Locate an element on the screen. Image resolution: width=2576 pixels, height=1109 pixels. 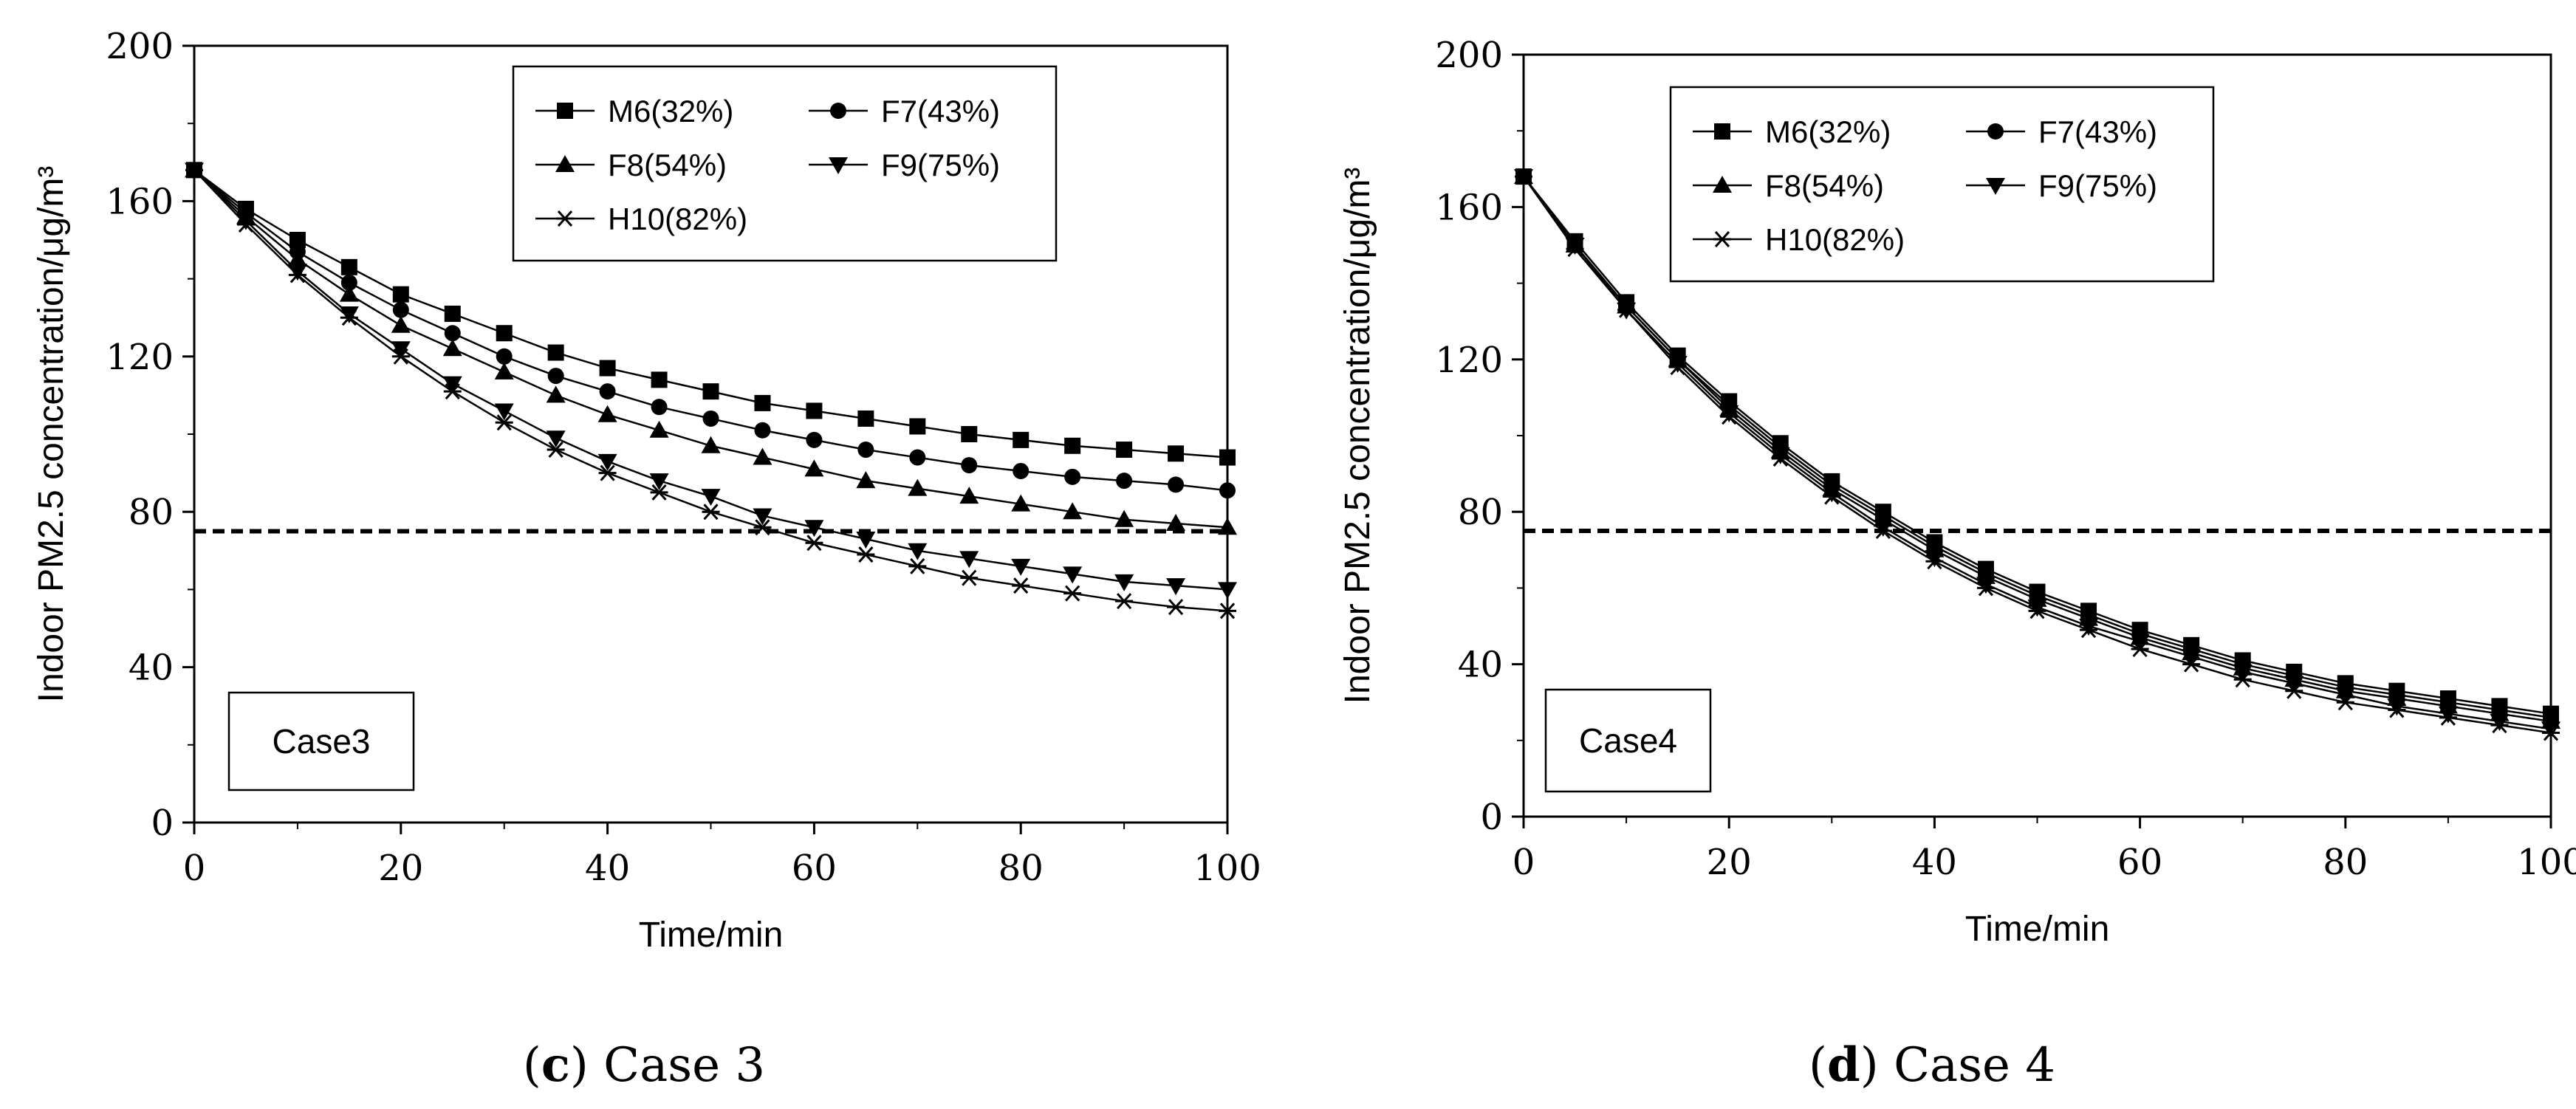
caption-case4: (d) Case 4 is located at coordinates (1932, 1065).